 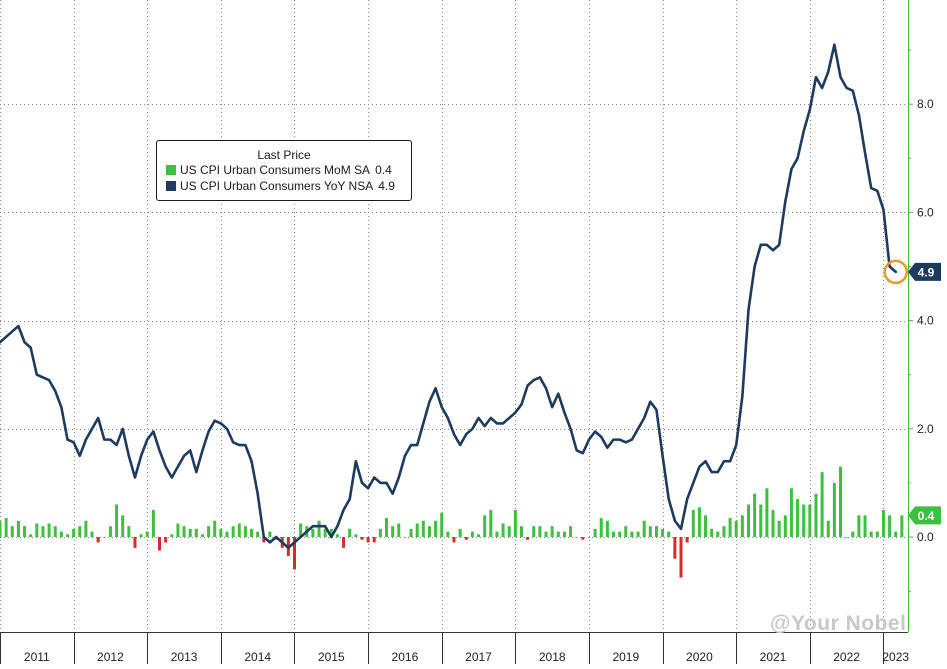 I want to click on x-tick-label: 2018, so click(x=552, y=657).